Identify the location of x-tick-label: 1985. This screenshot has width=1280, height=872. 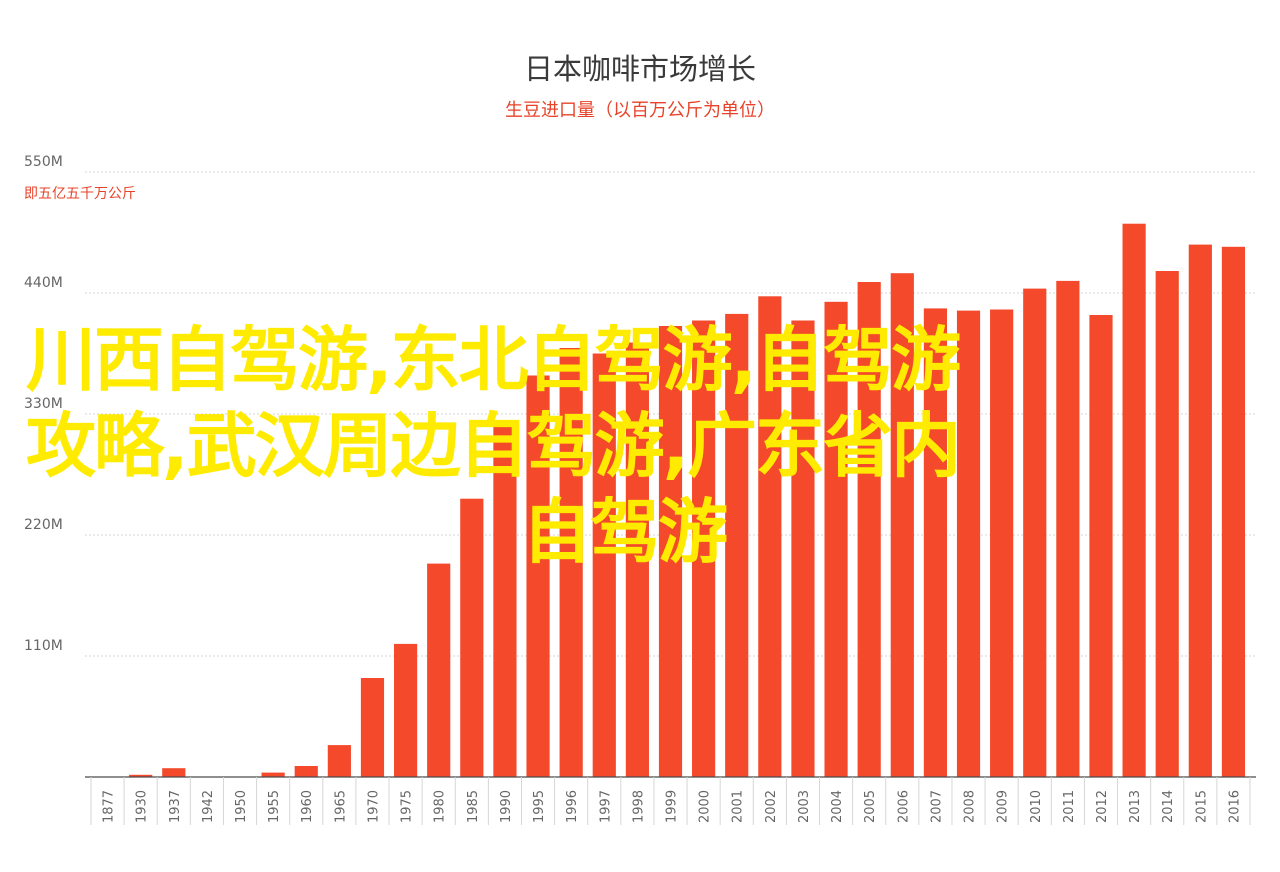
(473, 806).